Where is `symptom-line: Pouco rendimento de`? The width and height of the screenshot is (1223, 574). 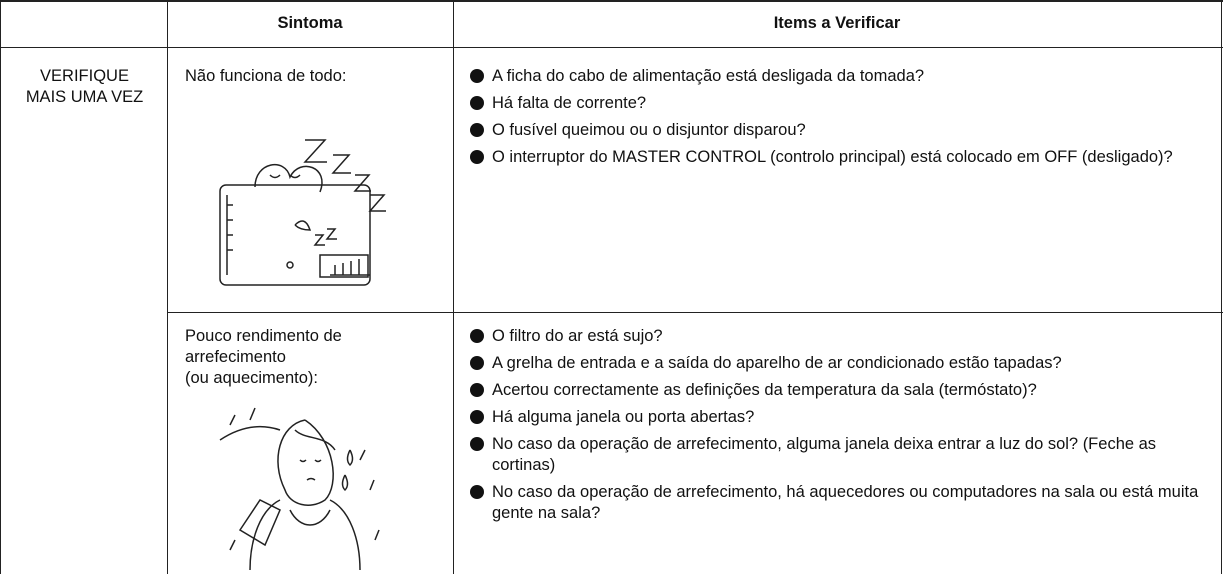
symptom-line: Pouco rendimento de is located at coordinates (263, 336).